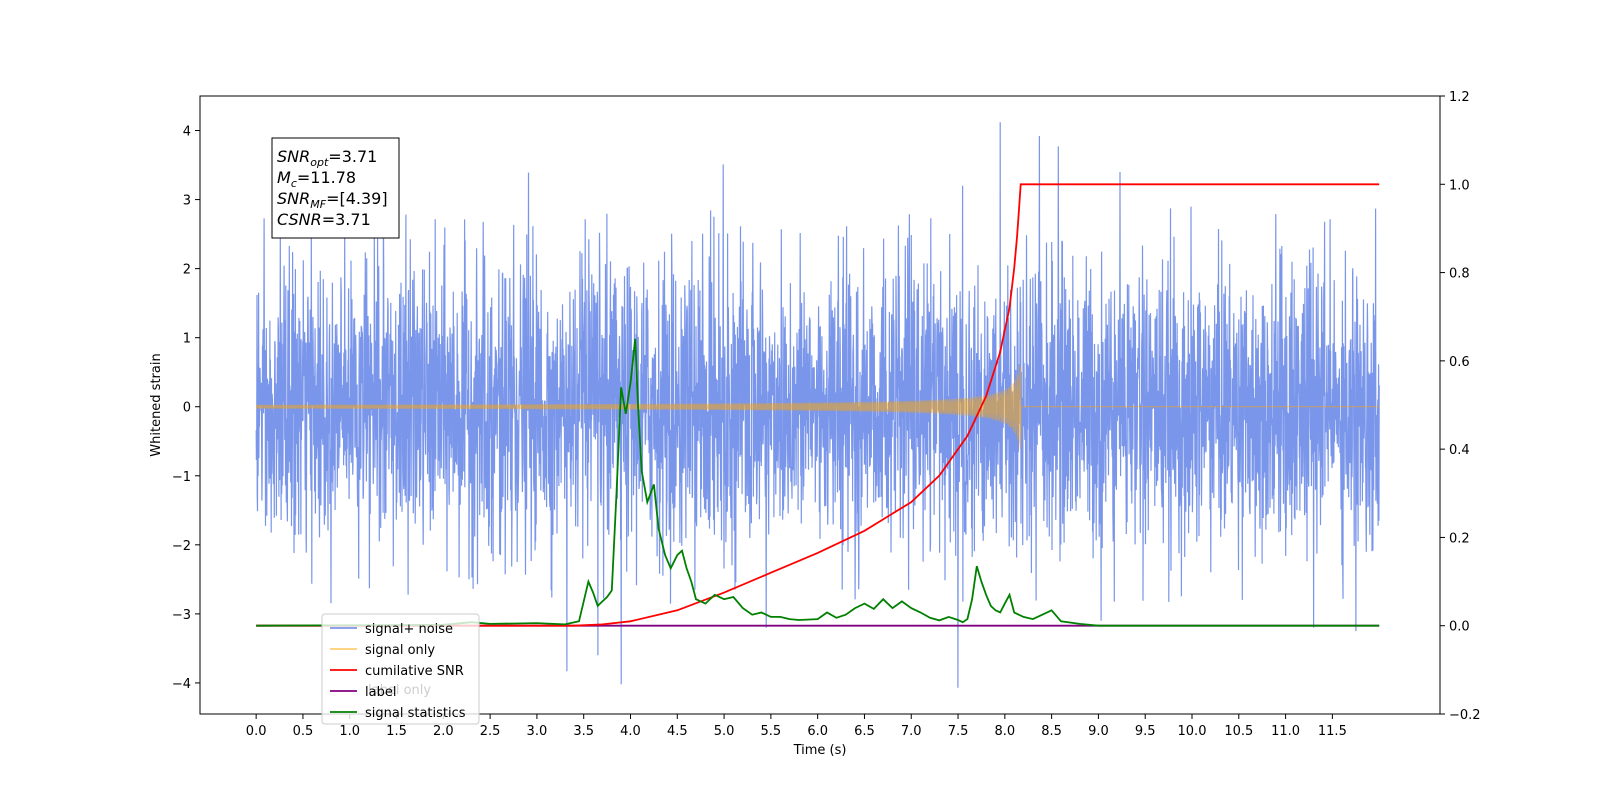 This screenshot has width=1600, height=800. Describe the element at coordinates (820, 750) in the screenshot. I see `x-axis-label: Time (s)` at that location.